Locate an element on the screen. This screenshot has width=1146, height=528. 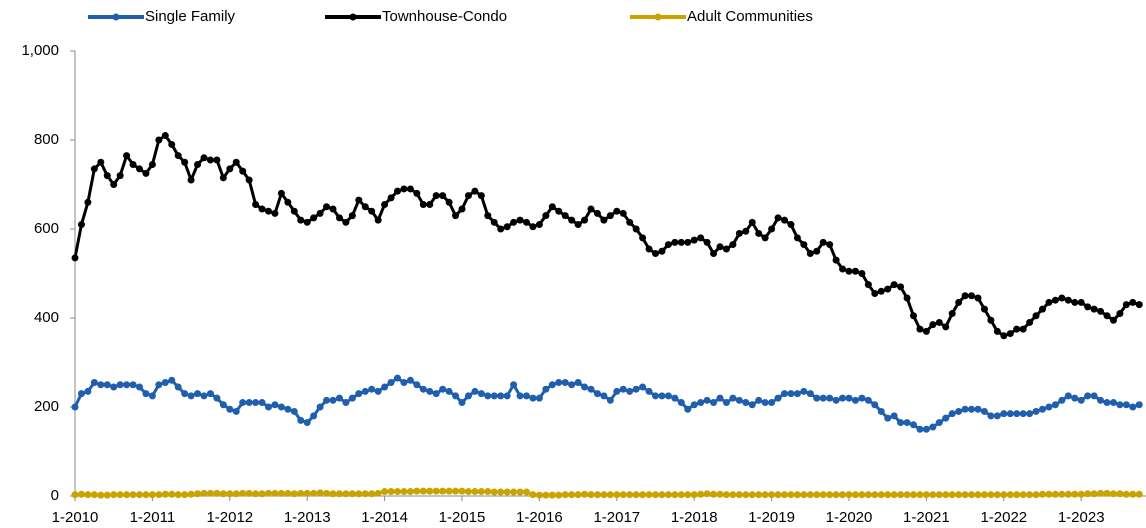
x-tick-label: 1-2022 is located at coordinates (1003, 517).